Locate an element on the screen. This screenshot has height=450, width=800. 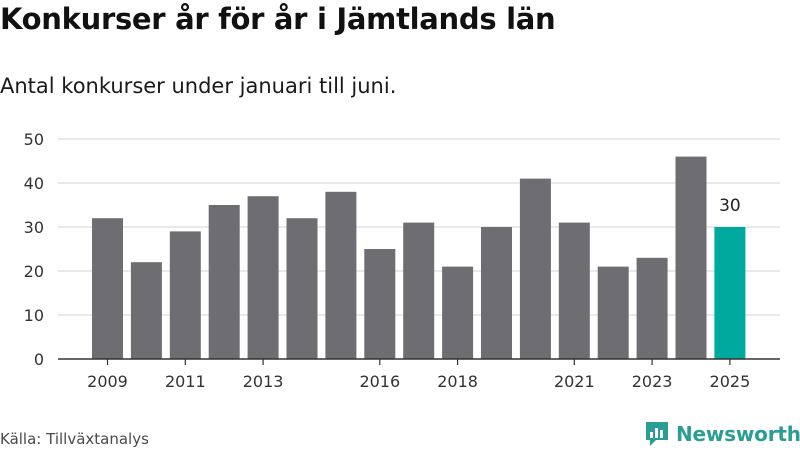
newsworthy-logo-icon is located at coordinates (657, 434).